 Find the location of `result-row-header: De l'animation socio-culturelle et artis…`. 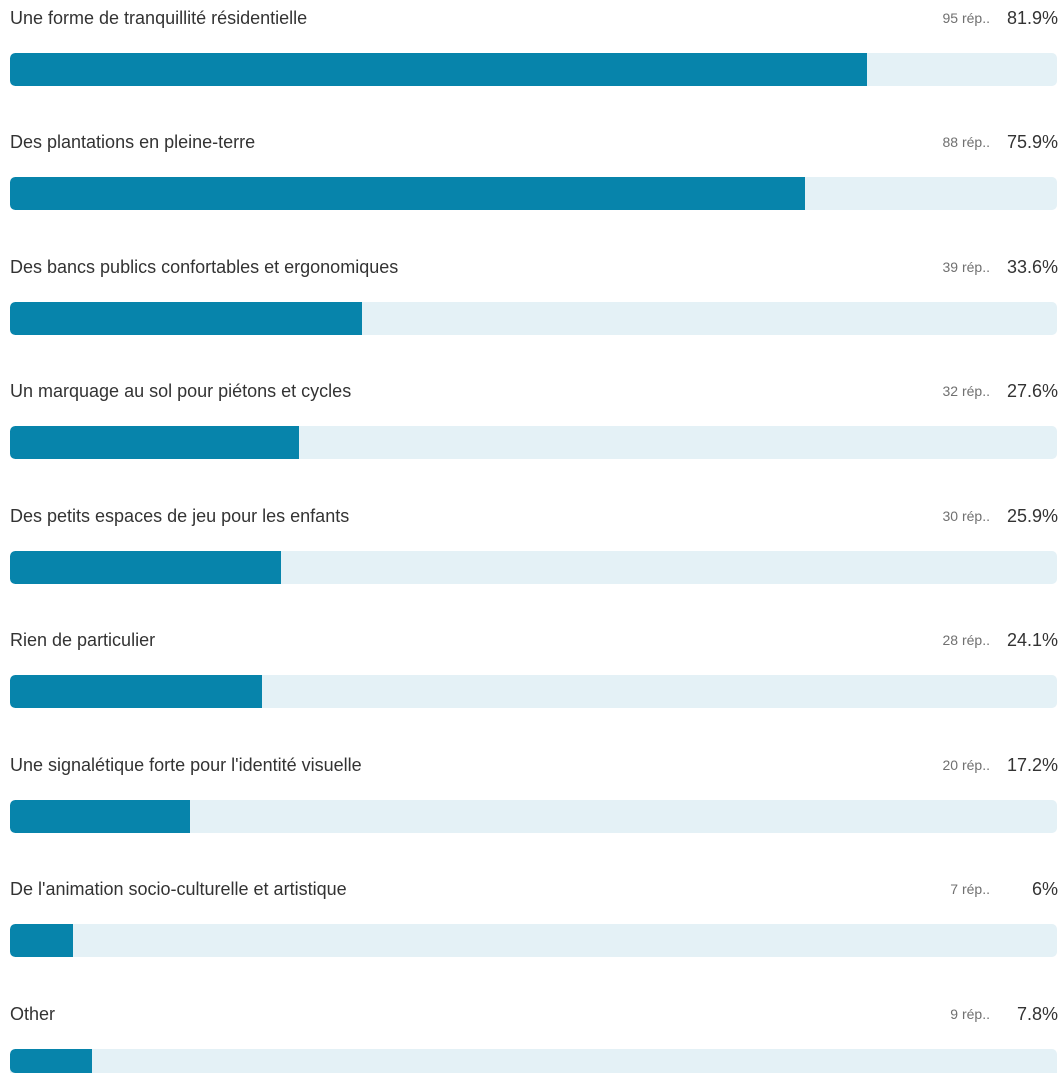

result-row-header: De l'animation socio-culturelle et artis… is located at coordinates (534, 889).